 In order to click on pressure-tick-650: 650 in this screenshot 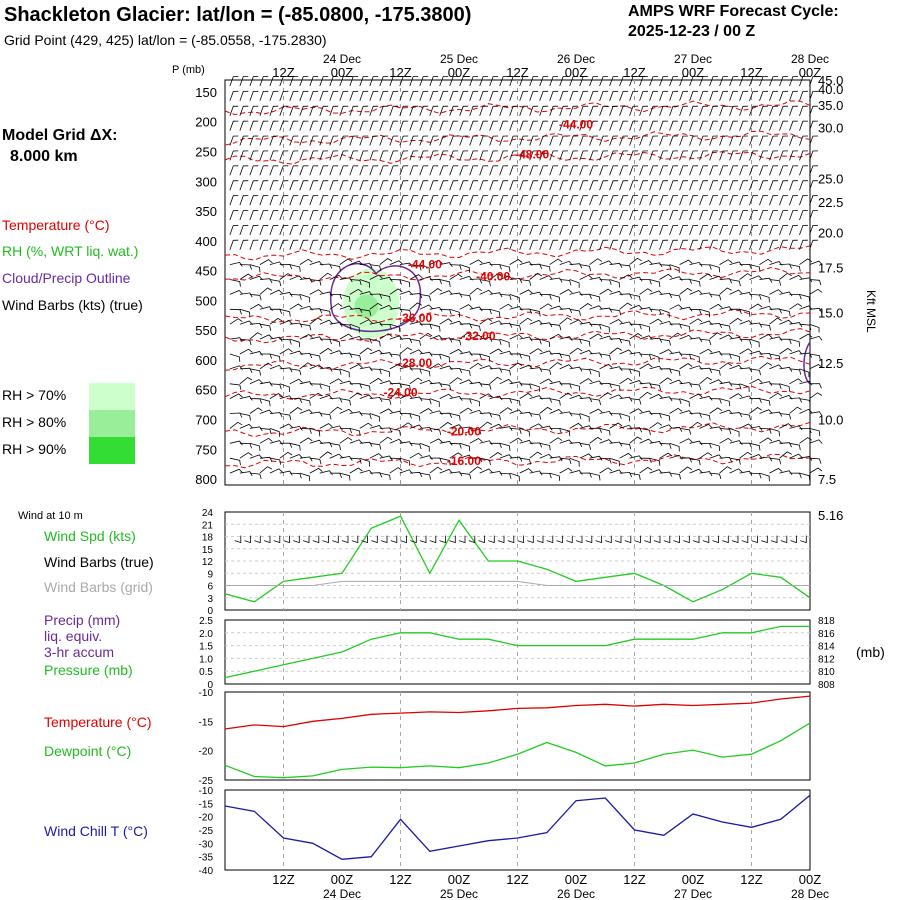, I will do `click(206, 390)`.